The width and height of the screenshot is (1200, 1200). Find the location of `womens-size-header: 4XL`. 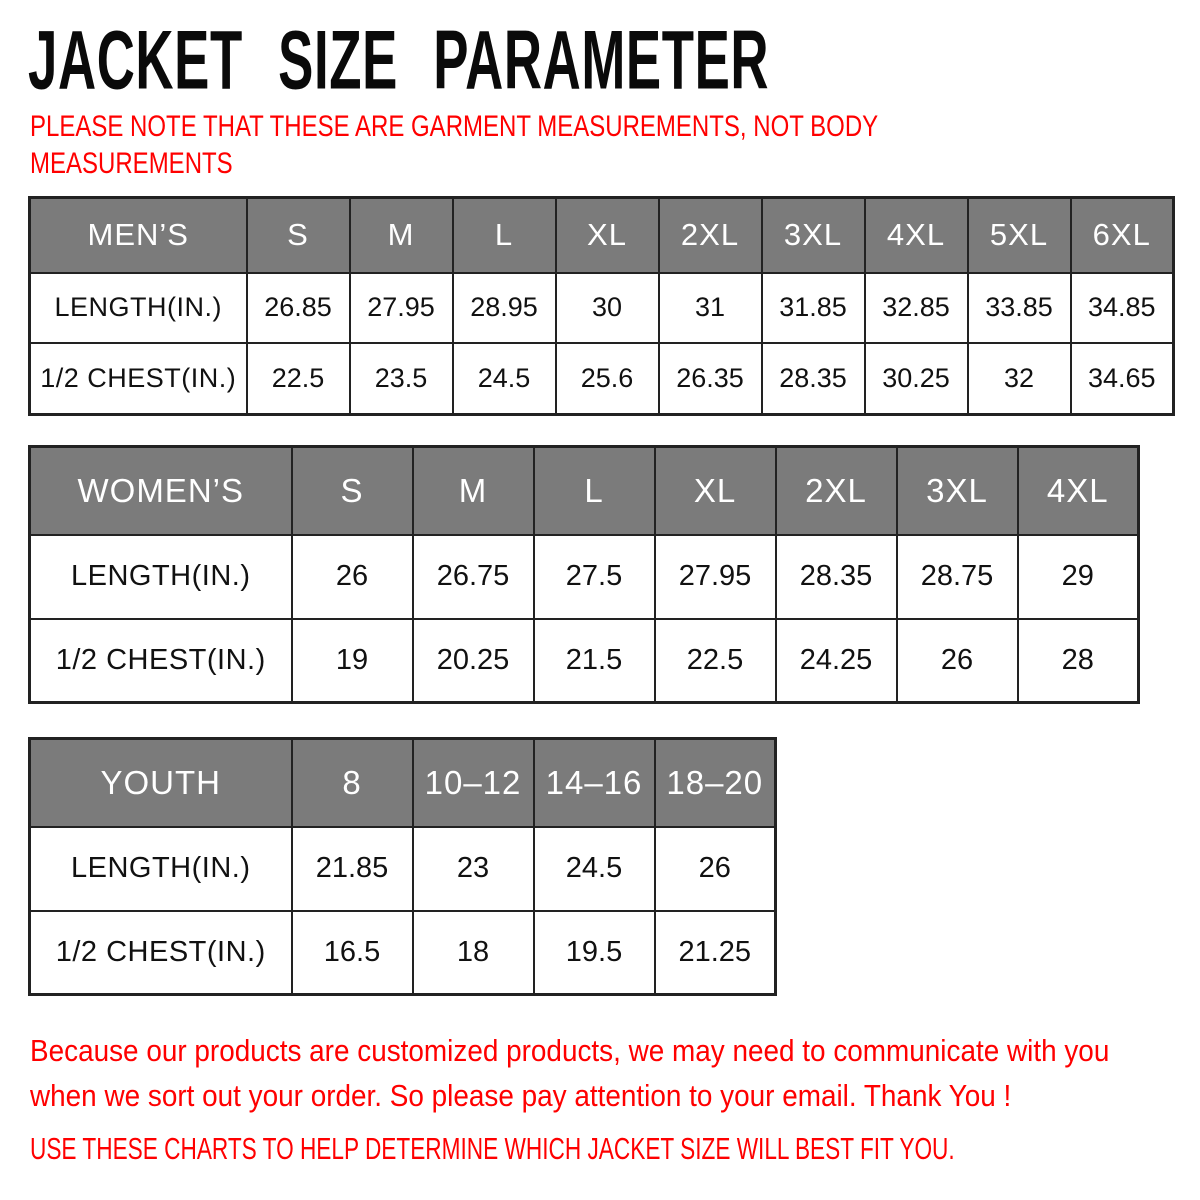

womens-size-header: 4XL is located at coordinates (1078, 490).